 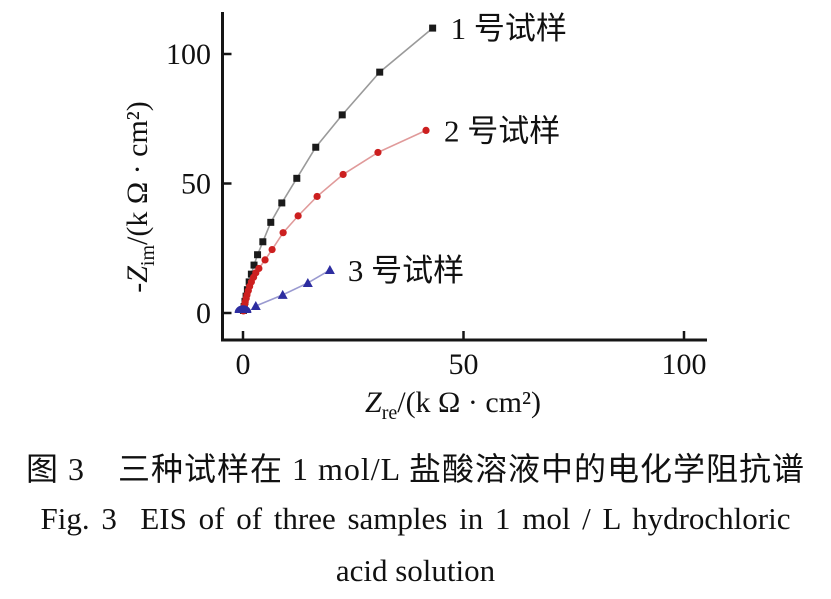 I want to click on series-3-label: 3 号试样, so click(x=406, y=270).